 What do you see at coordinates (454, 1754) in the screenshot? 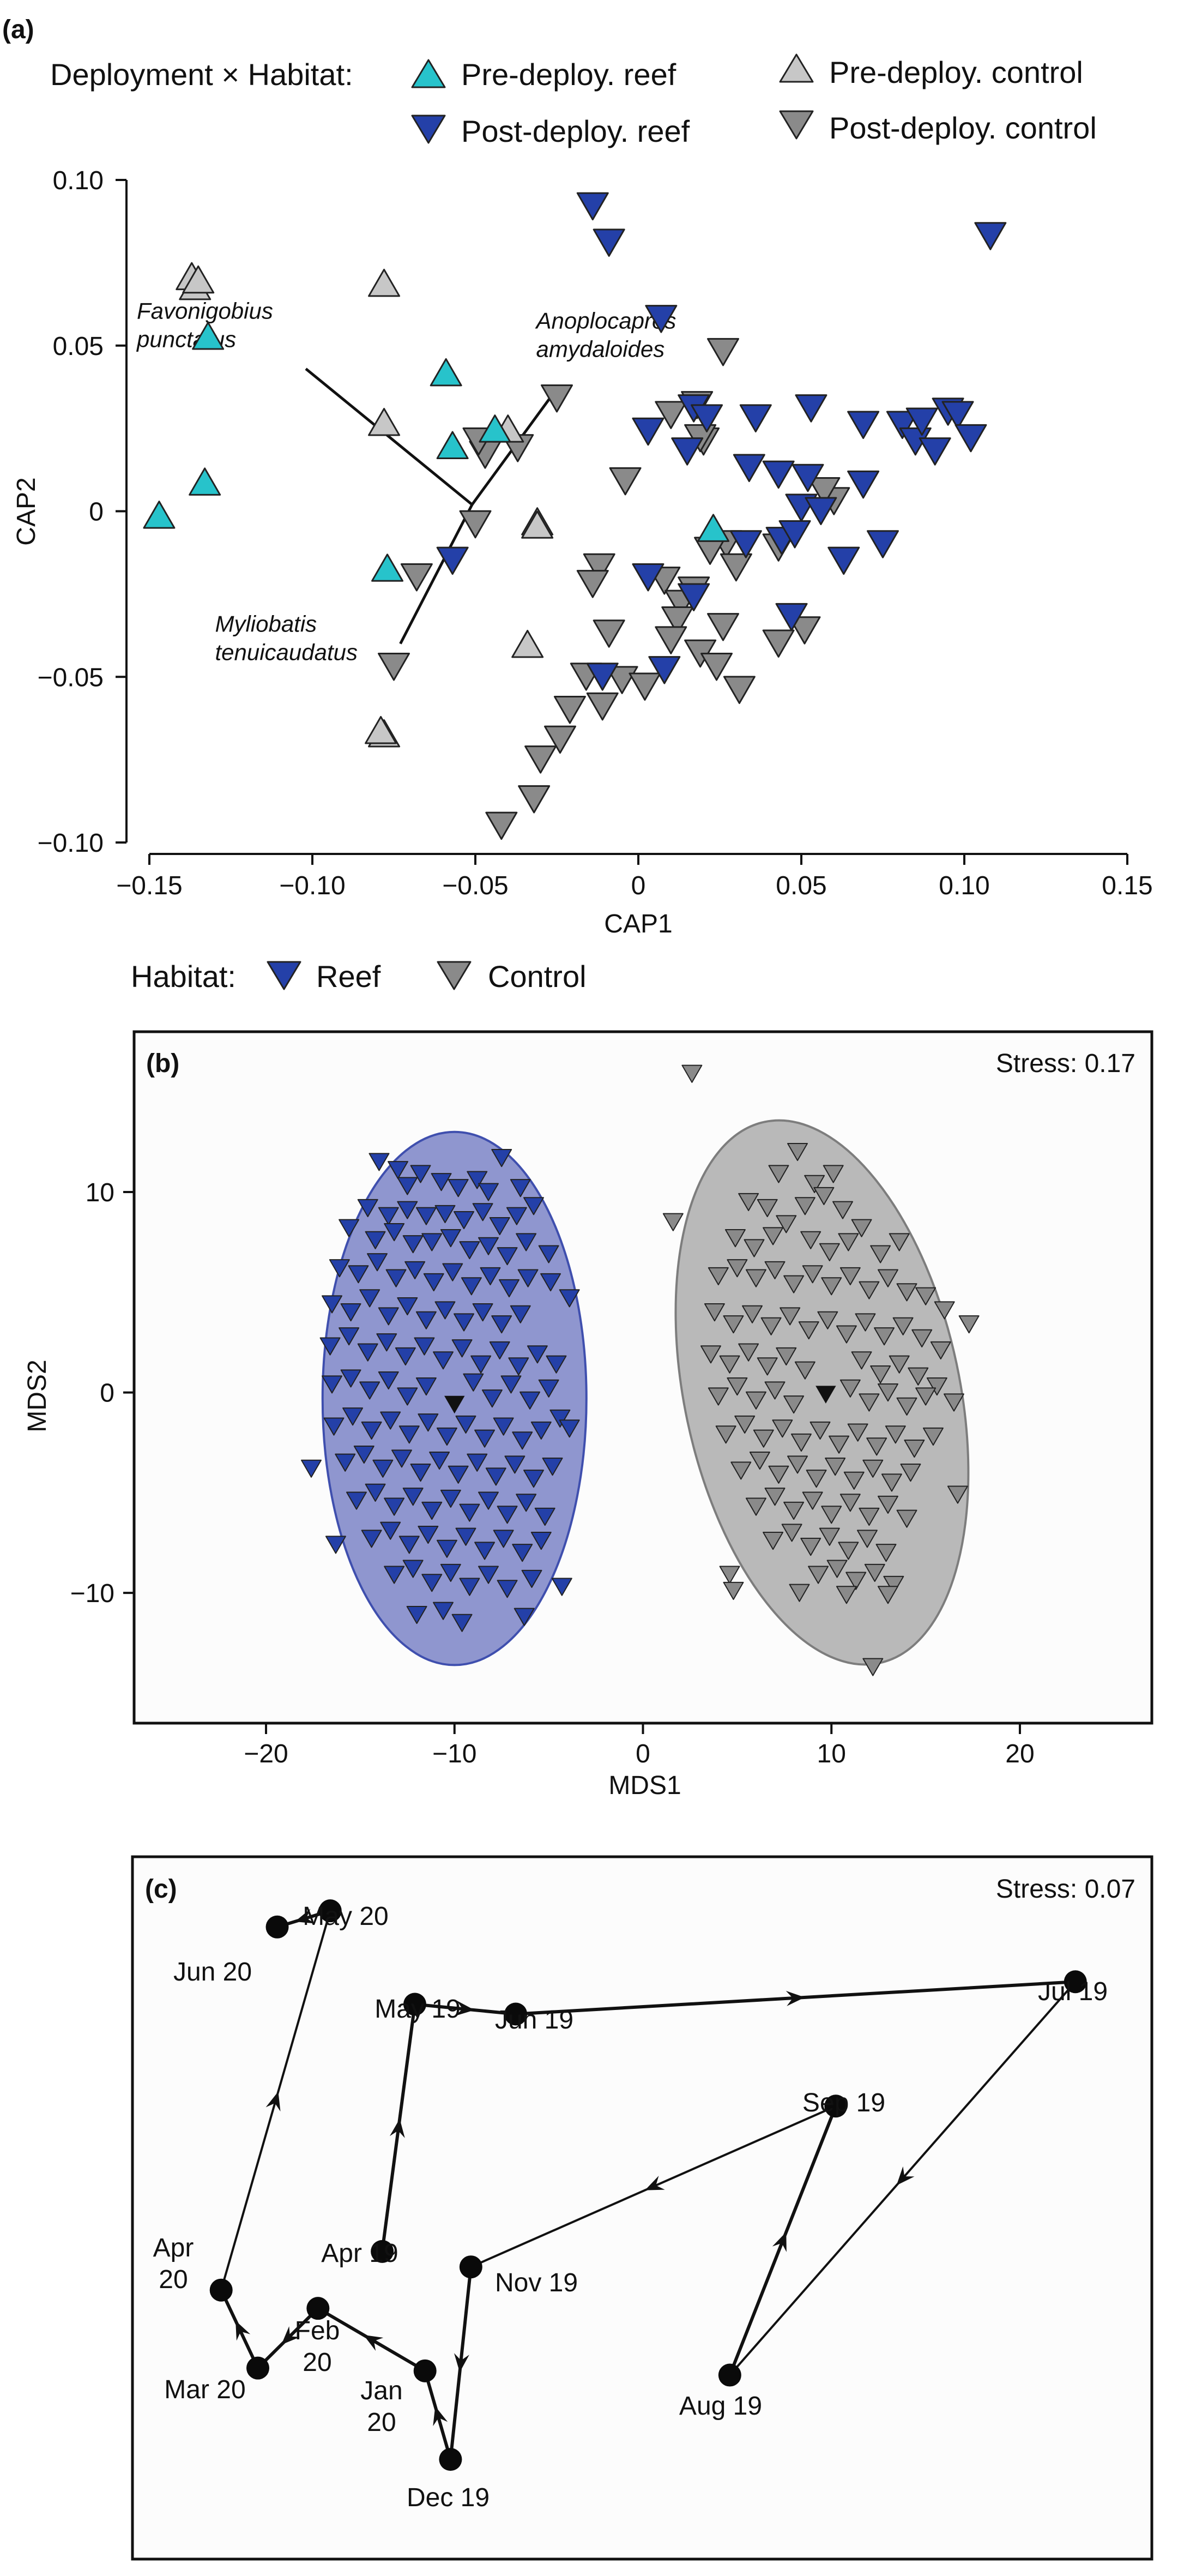
I see `x-tick-label-b: −10` at bounding box center [454, 1754].